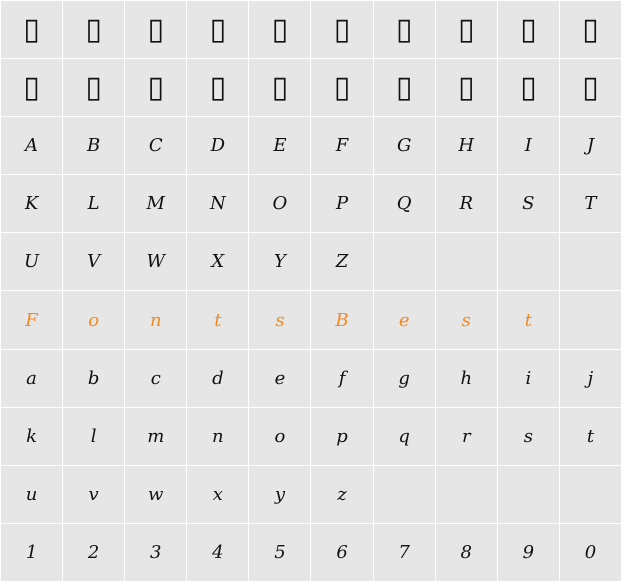 The height and width of the screenshot is (582, 622). What do you see at coordinates (404, 204) in the screenshot?
I see `glyph-cell: Q` at bounding box center [404, 204].